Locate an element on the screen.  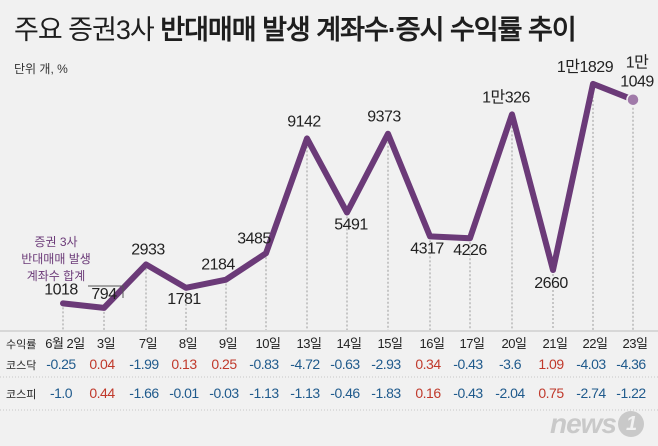
kosdaq-value: -0.43 is located at coordinates (468, 364).